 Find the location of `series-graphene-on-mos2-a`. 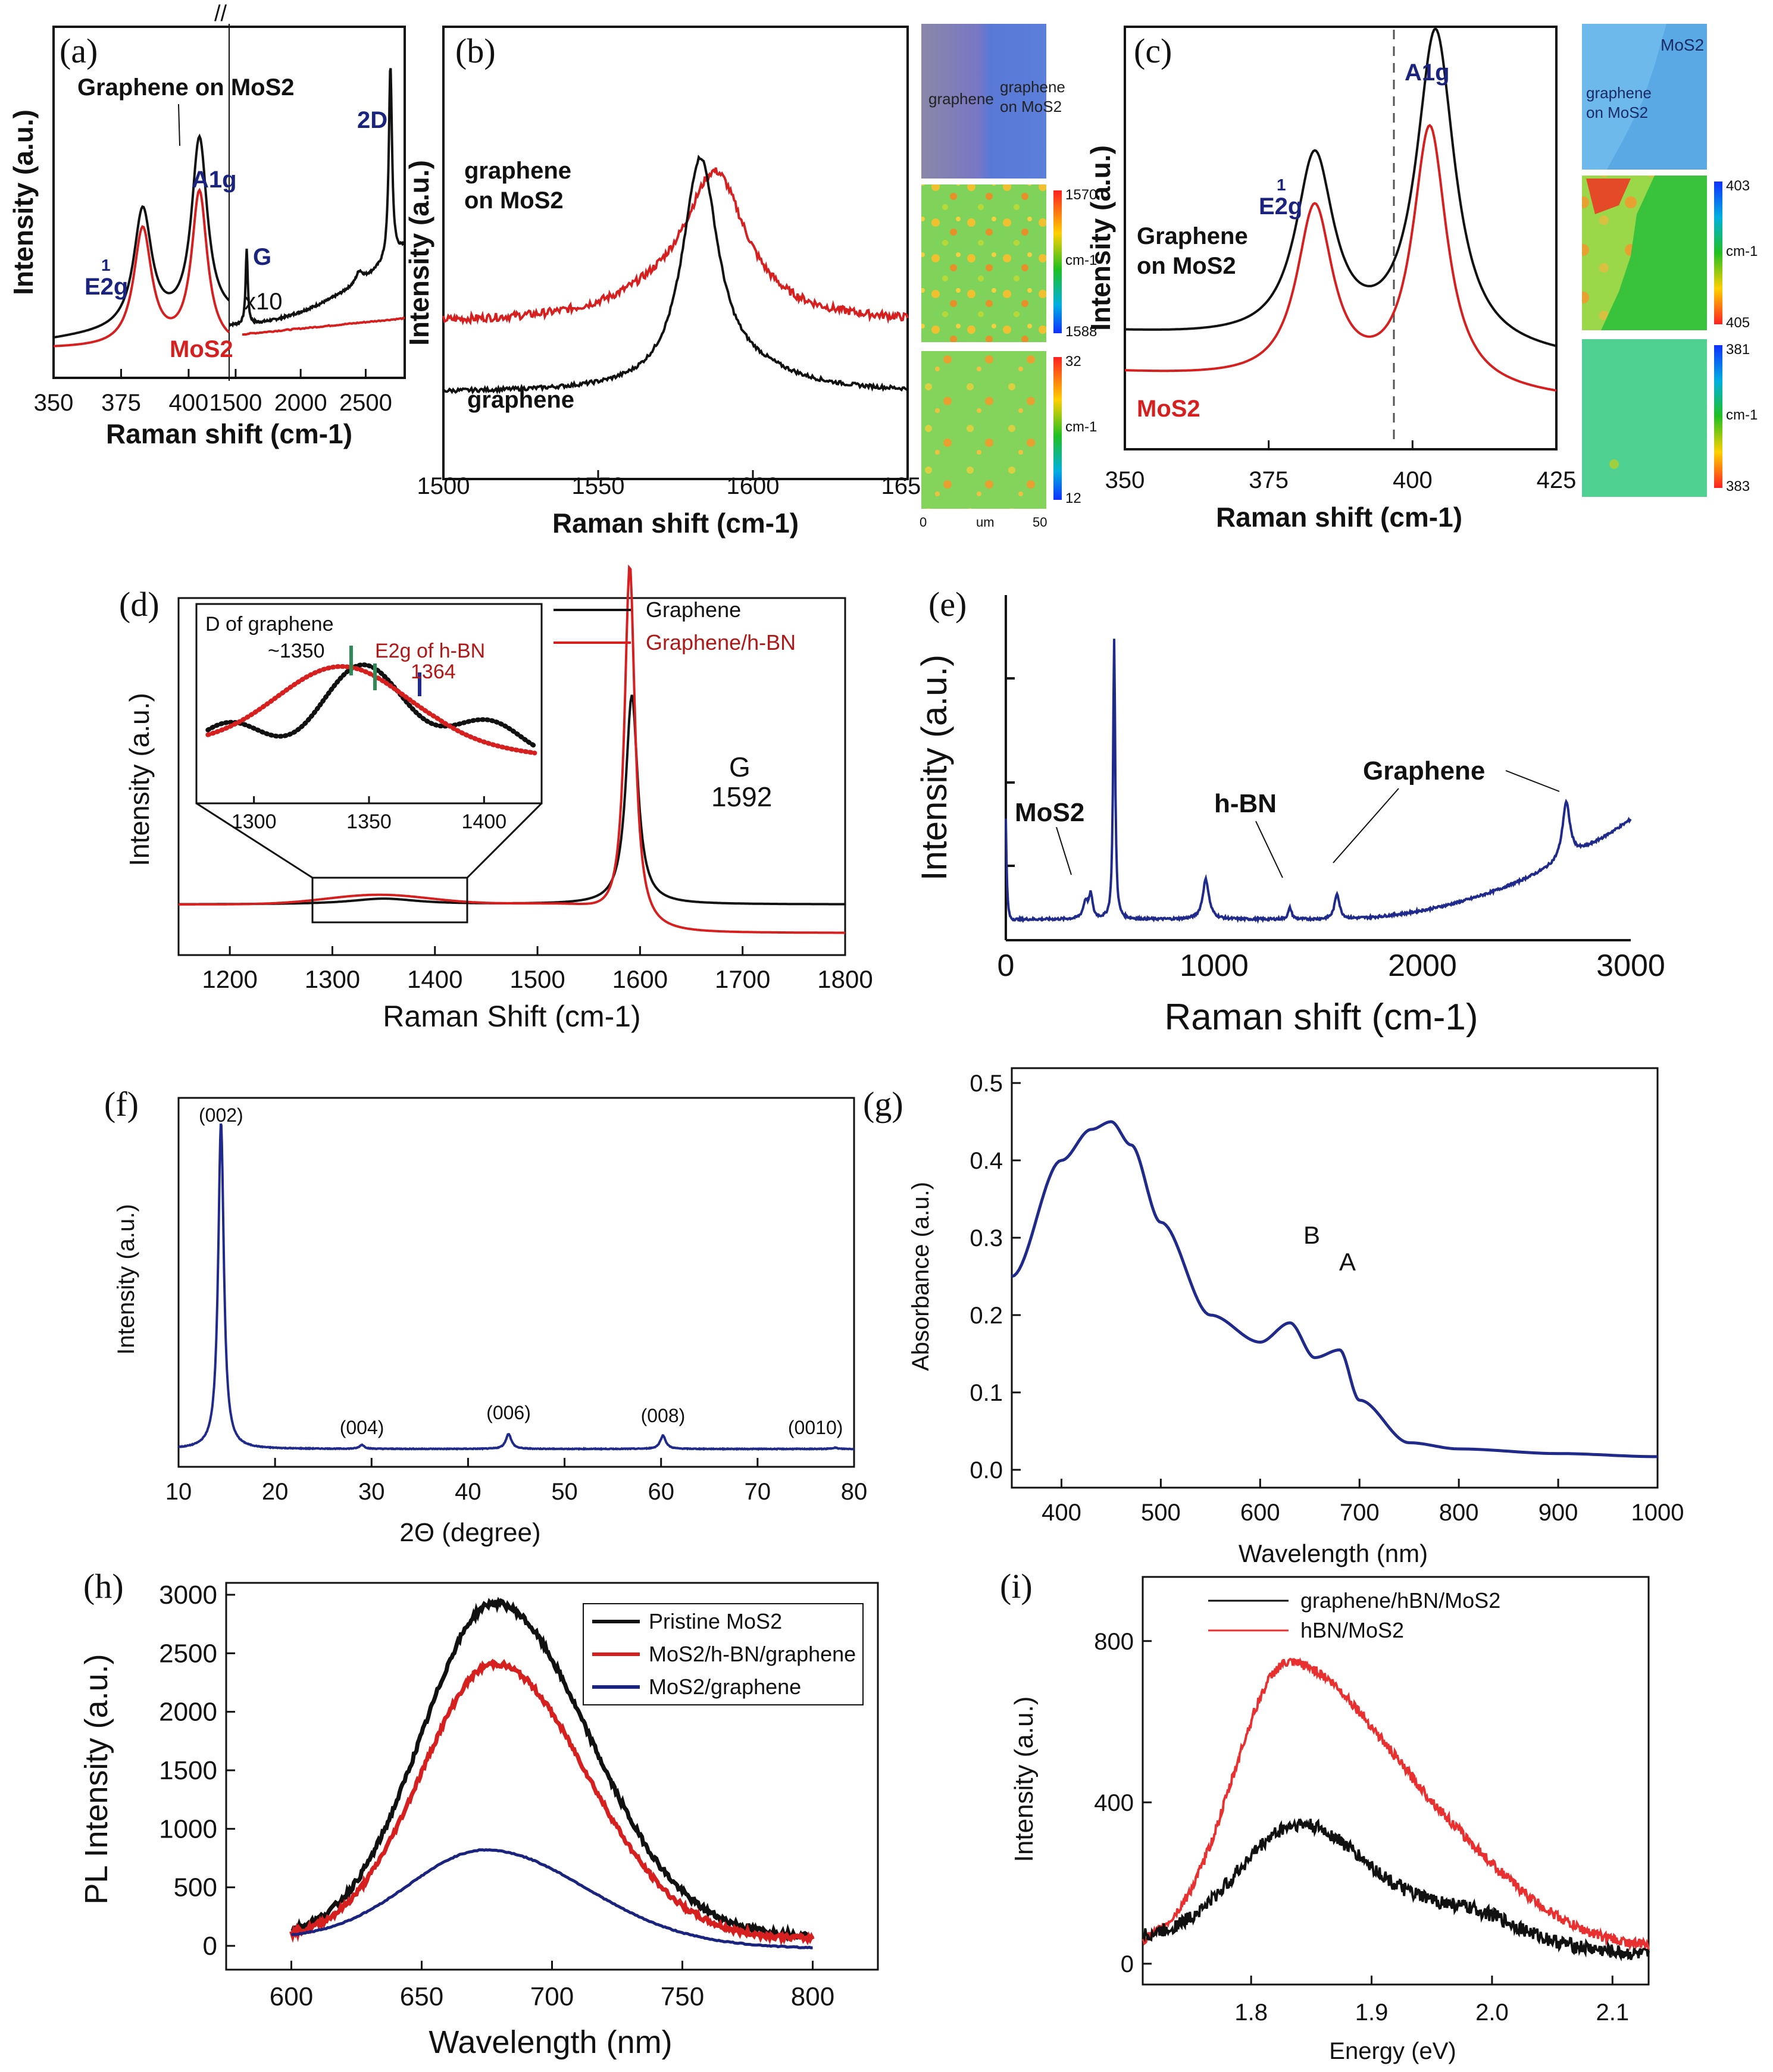

series-graphene-on-mos2-a is located at coordinates (141, 236).